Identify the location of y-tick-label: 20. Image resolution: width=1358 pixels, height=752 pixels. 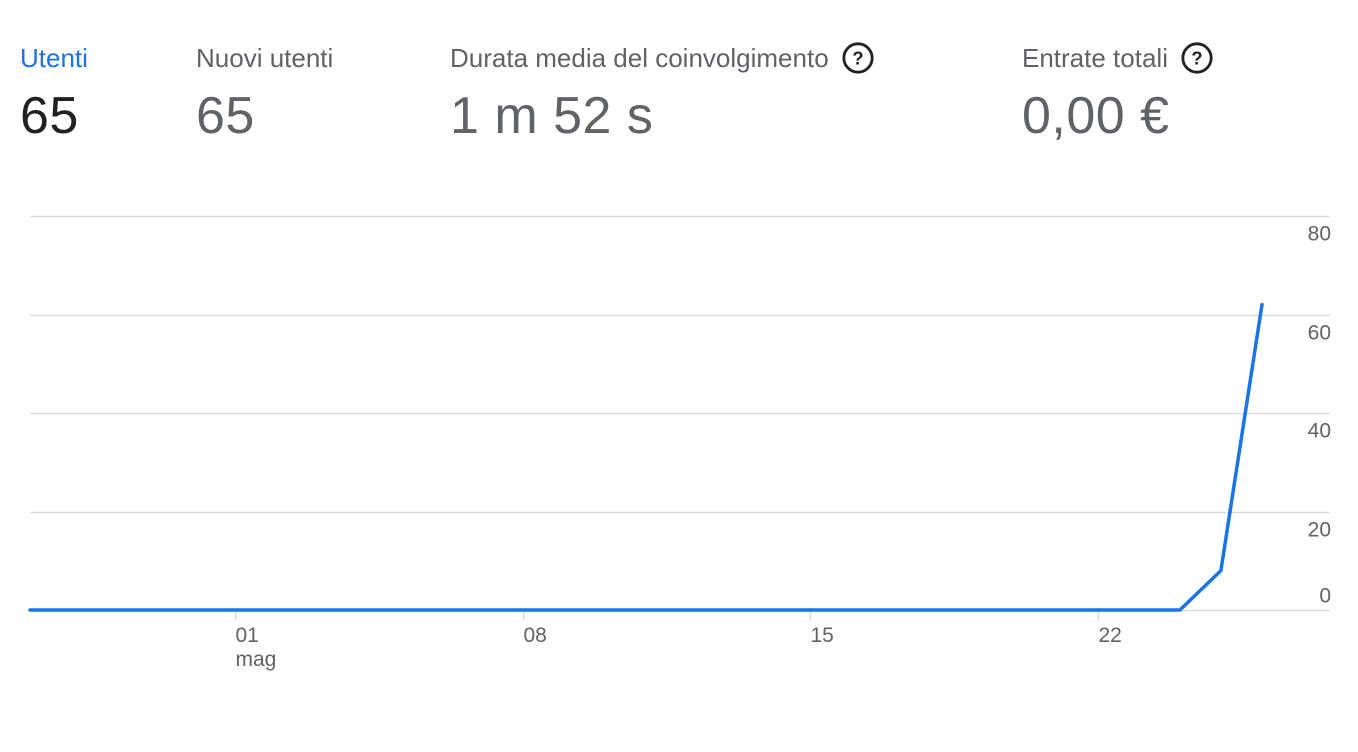
(1319, 530).